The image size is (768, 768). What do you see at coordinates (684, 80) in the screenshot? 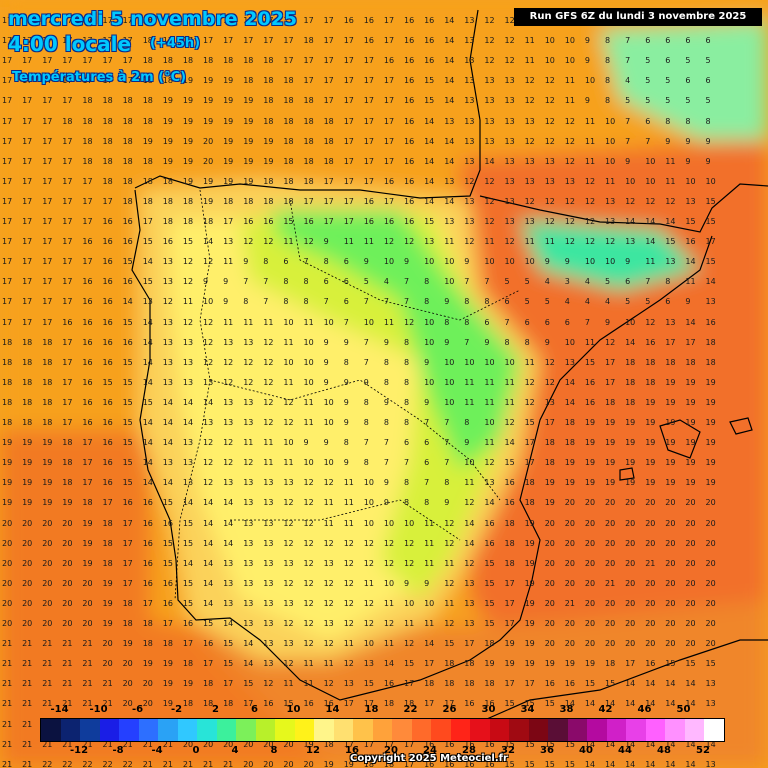
I see `region-massif-central` at bounding box center [684, 80].